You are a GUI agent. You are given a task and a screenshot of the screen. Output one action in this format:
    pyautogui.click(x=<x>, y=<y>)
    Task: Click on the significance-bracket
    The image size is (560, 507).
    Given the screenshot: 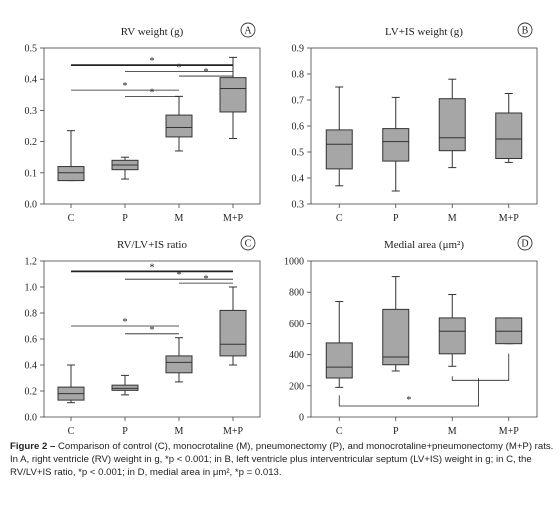 What is the action you would take?
    pyautogui.click(x=408, y=392)
    